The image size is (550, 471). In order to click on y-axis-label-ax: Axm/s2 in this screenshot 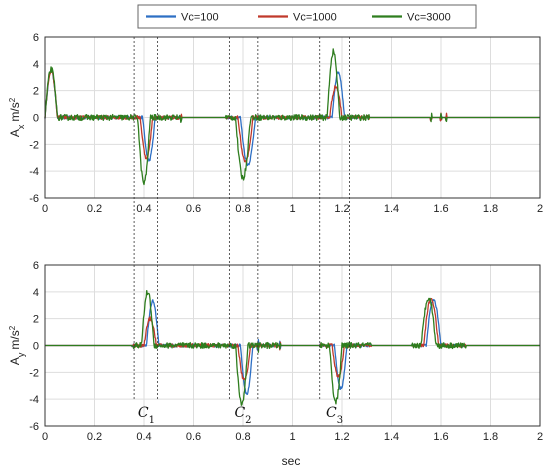, I will do `click(17, 117)`.